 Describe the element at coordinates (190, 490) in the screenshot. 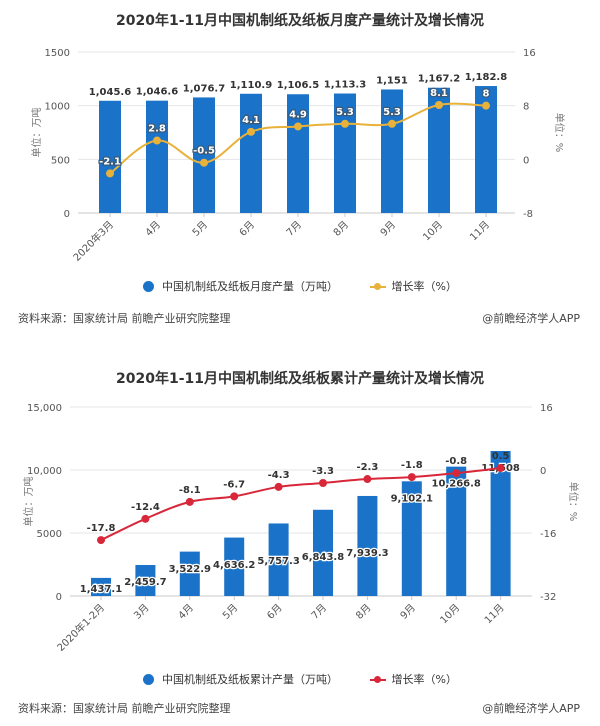

I see `line-value-label: -8.1` at that location.